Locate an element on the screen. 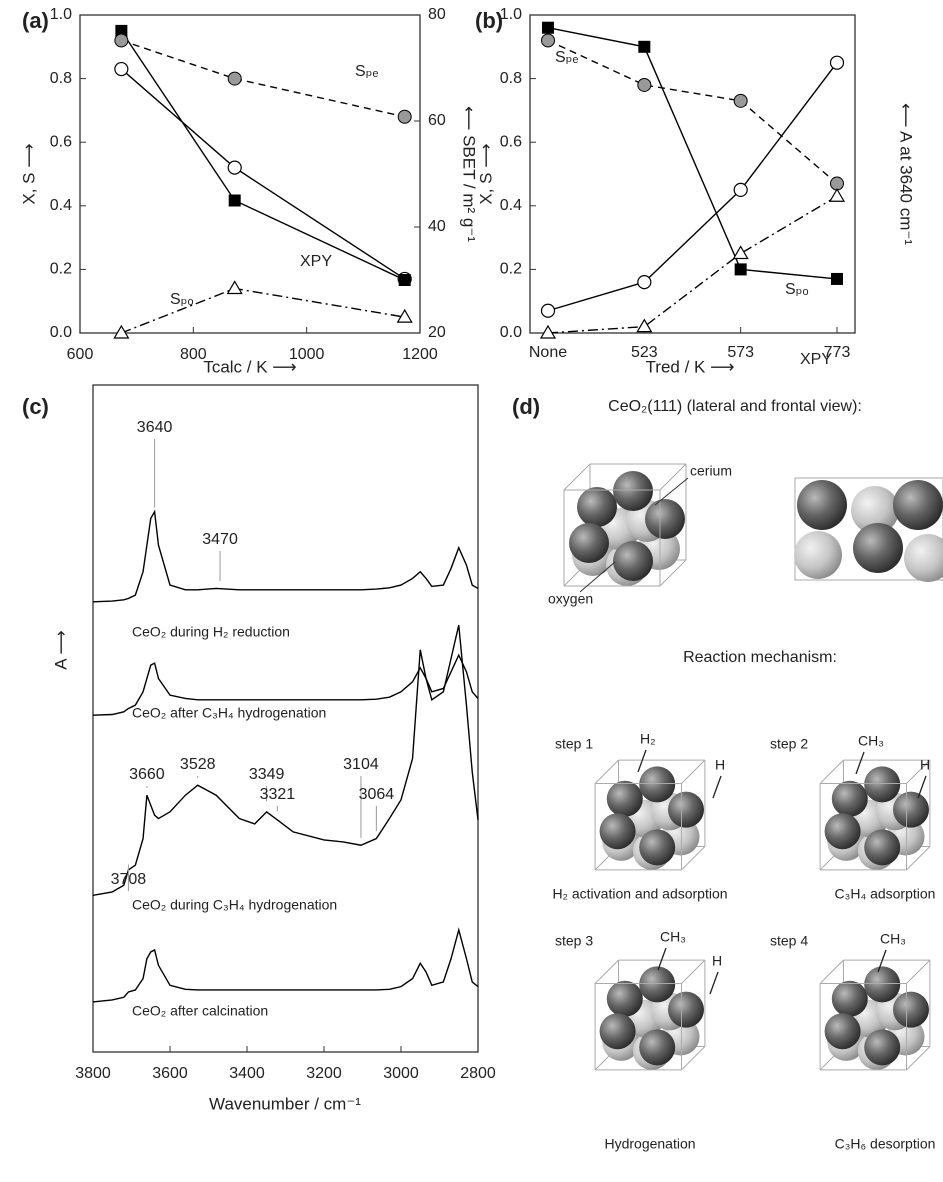 This screenshot has width=943, height=1182. y2-axis-label: ⟵ A at 3640 cm⁻¹ is located at coordinates (906, 174).